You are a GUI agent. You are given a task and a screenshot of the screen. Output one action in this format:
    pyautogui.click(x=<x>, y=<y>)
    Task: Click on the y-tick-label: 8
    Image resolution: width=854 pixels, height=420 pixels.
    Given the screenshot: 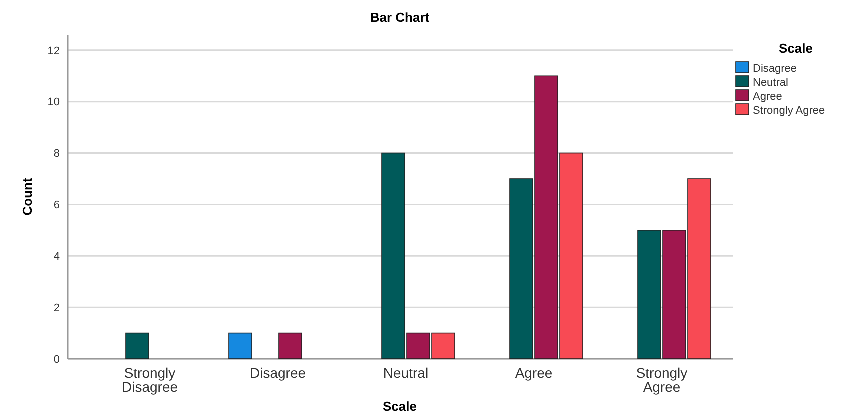 What is the action you would take?
    pyautogui.click(x=57, y=154)
    